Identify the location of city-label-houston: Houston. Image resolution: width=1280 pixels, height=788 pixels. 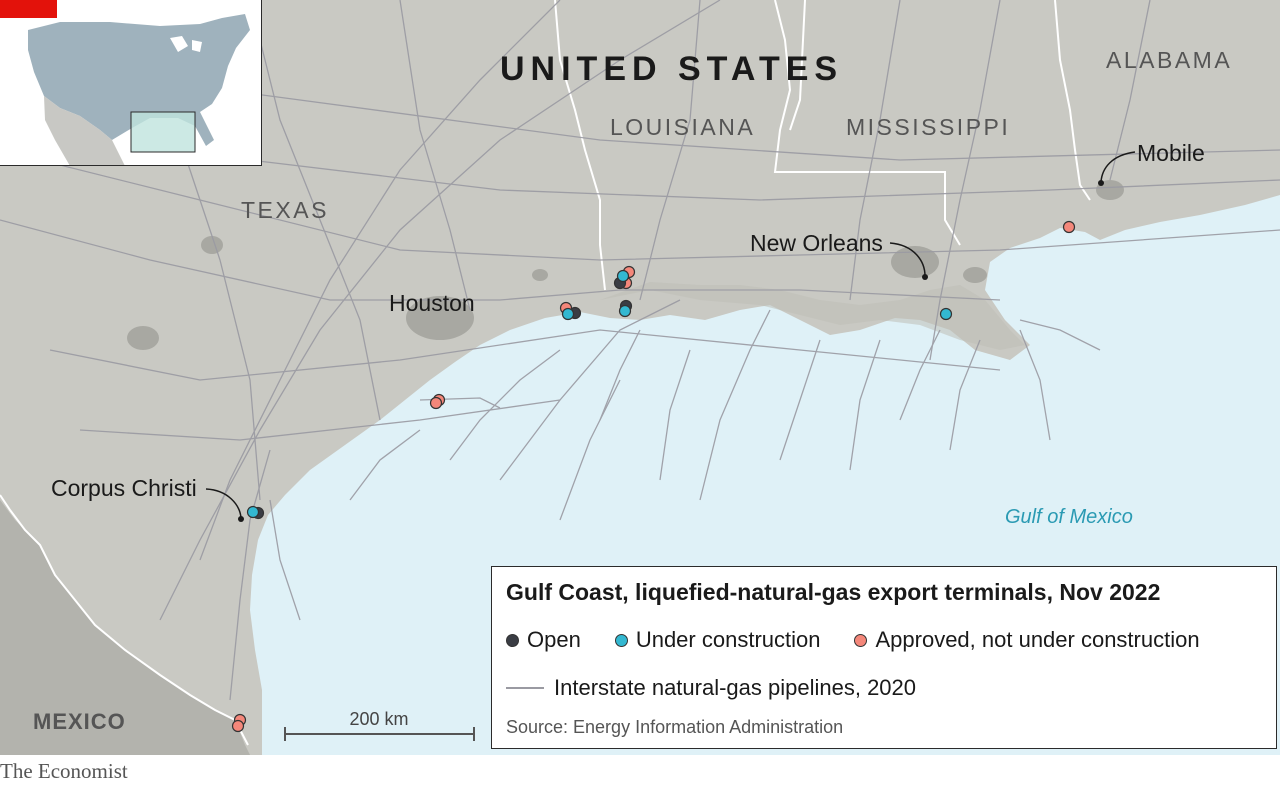
(432, 303).